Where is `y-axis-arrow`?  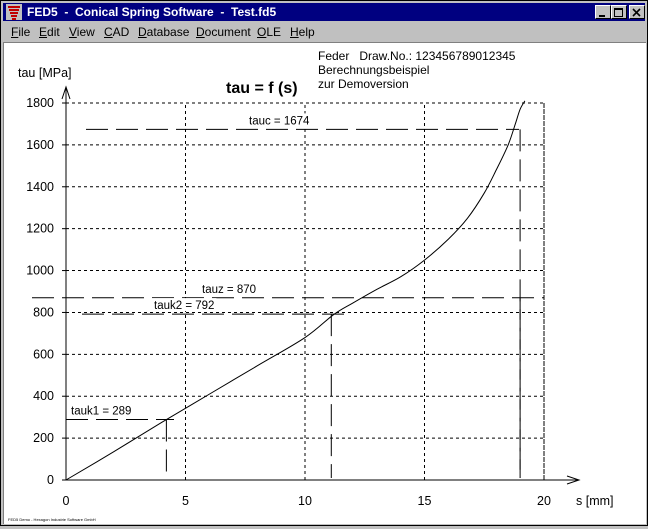 y-axis-arrow is located at coordinates (66, 92).